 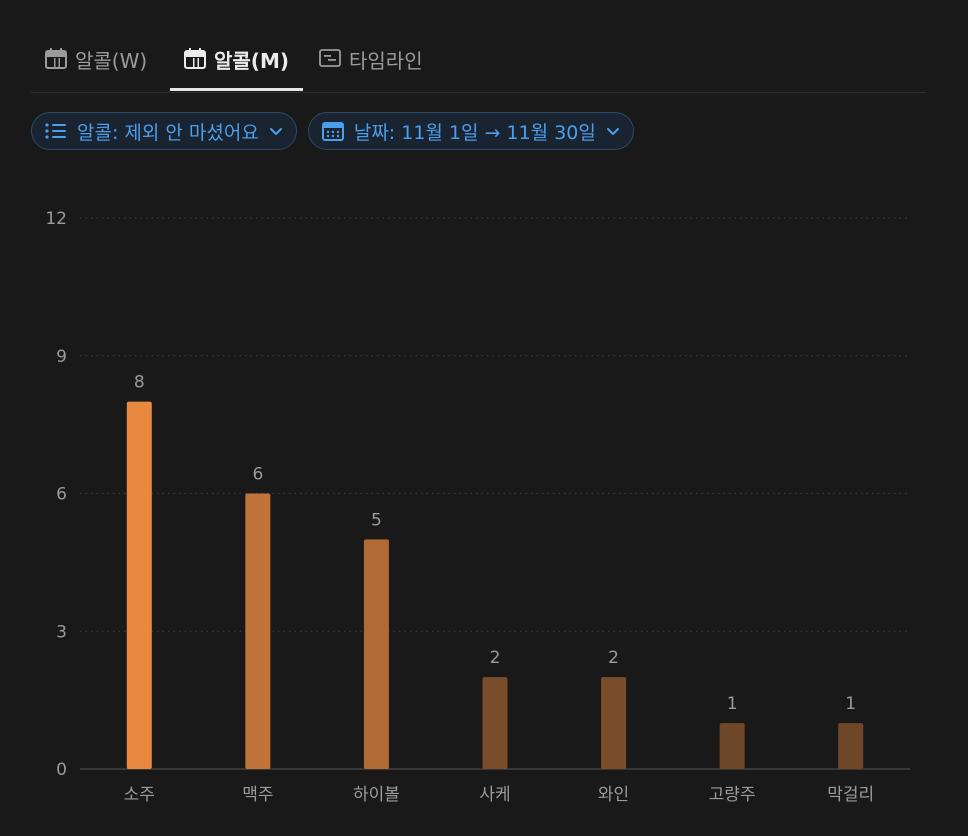 What do you see at coordinates (139, 383) in the screenshot?
I see `bar-value-label: 8` at bounding box center [139, 383].